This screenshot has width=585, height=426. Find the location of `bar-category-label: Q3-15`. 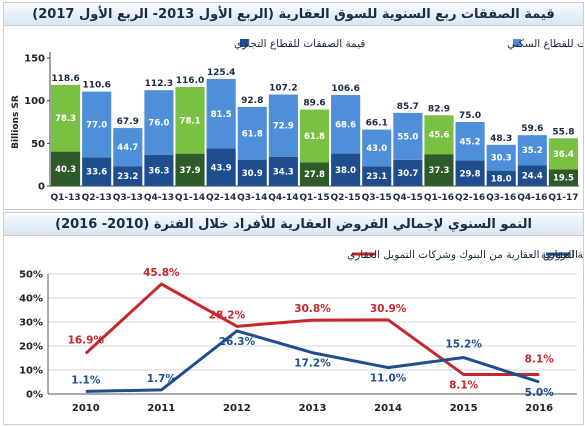

bar-category-label: Q3-15 is located at coordinates (377, 198).